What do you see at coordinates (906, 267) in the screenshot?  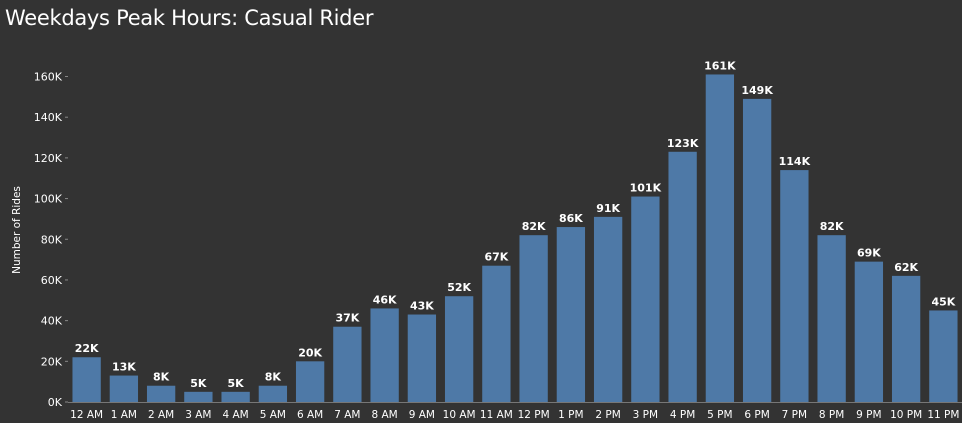 I see `data-label: 62K` at bounding box center [906, 267].